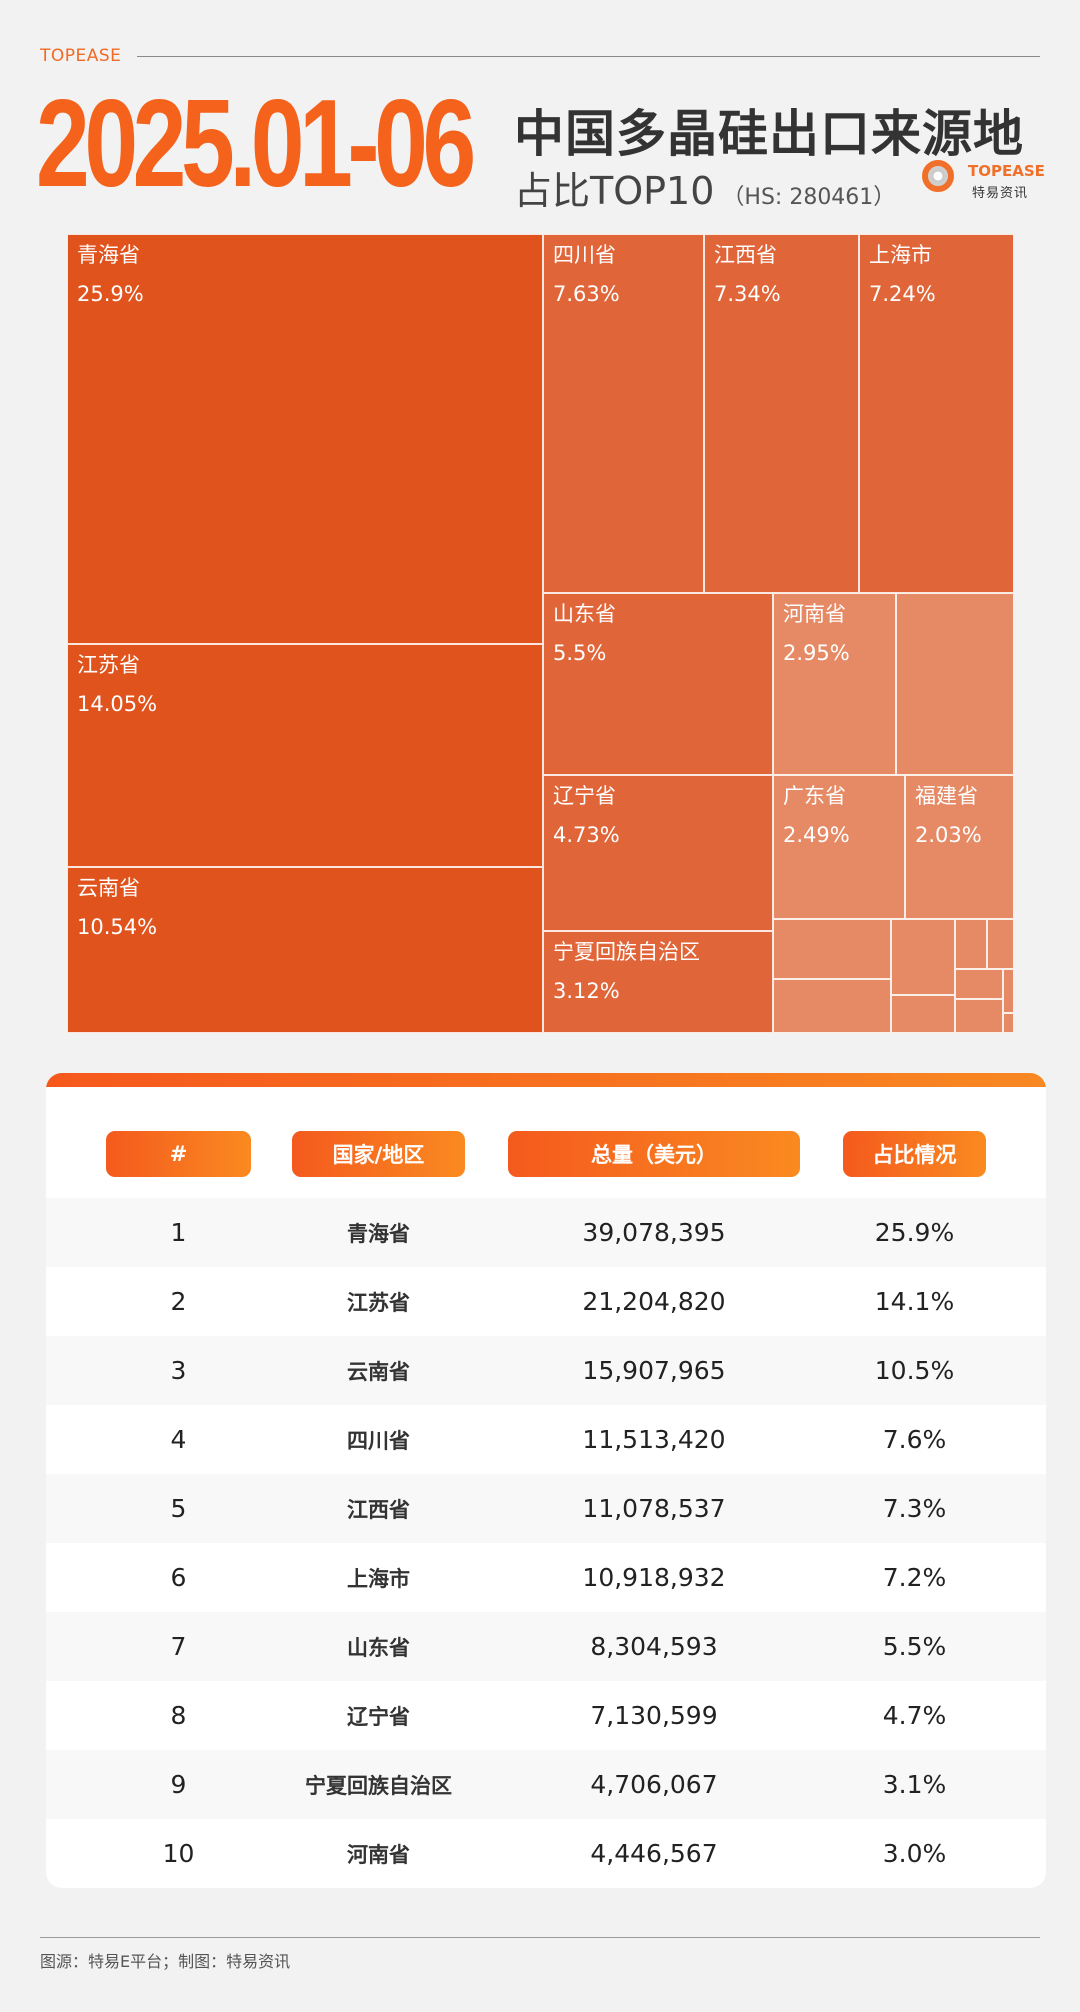 Image resolution: width=1080 pixels, height=2012 pixels. What do you see at coordinates (305, 439) in the screenshot?
I see `treemap-cell: 青海省 25.9%` at bounding box center [305, 439].